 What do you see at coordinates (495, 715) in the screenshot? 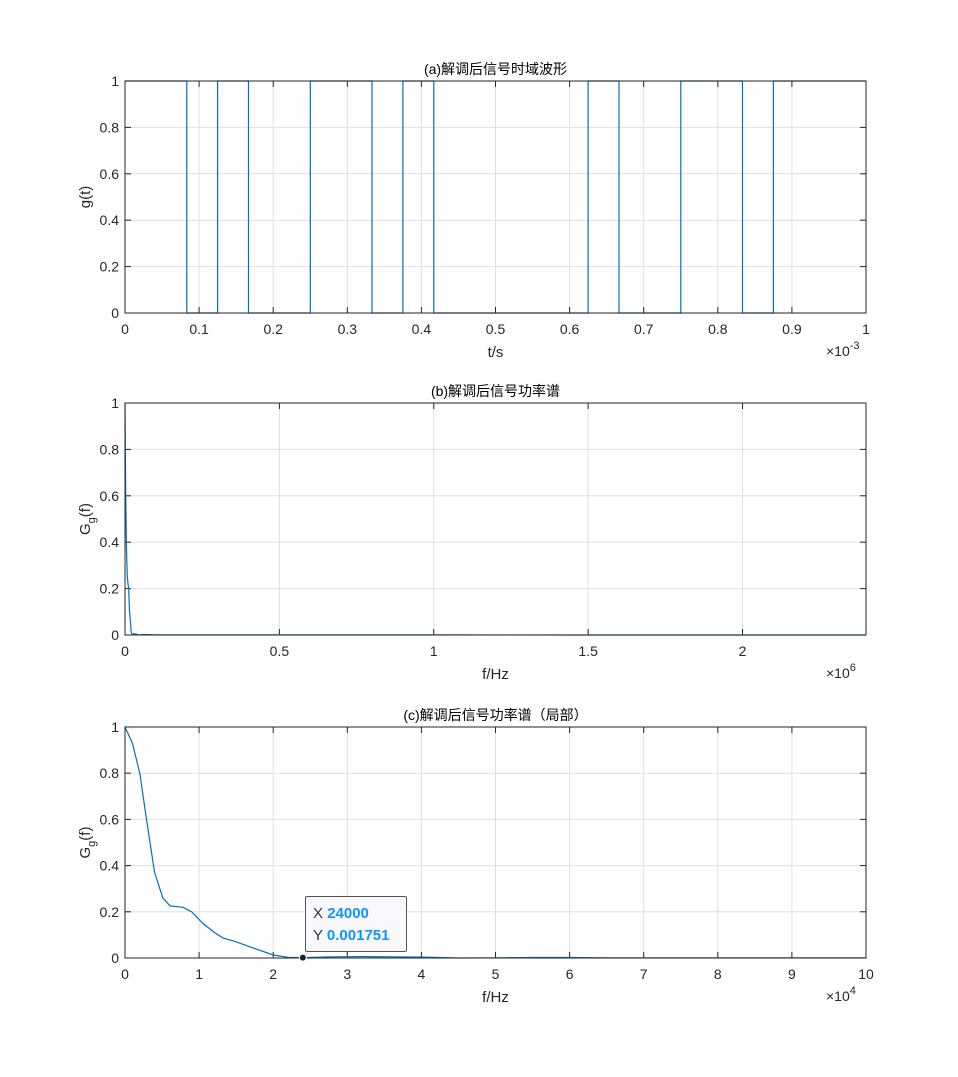
I see `subplot-title: (c)解调后信号功率谱（局部）` at bounding box center [495, 715].